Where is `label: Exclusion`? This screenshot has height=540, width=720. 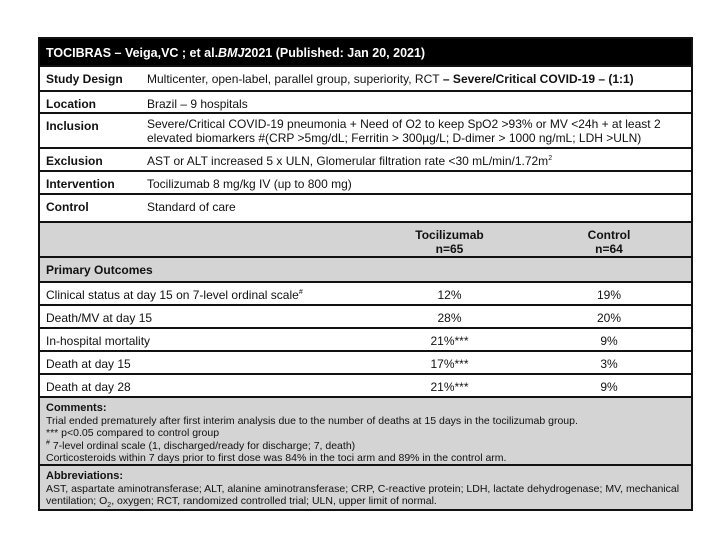
label: Exclusion is located at coordinates (74, 161).